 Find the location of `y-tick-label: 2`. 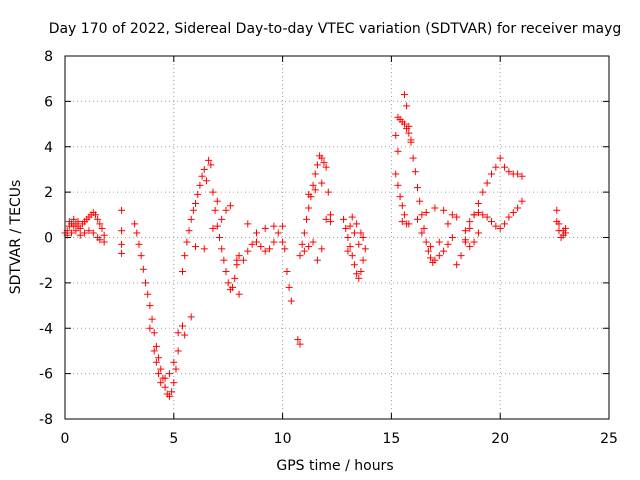

y-tick-label: 2 is located at coordinates (48, 193).